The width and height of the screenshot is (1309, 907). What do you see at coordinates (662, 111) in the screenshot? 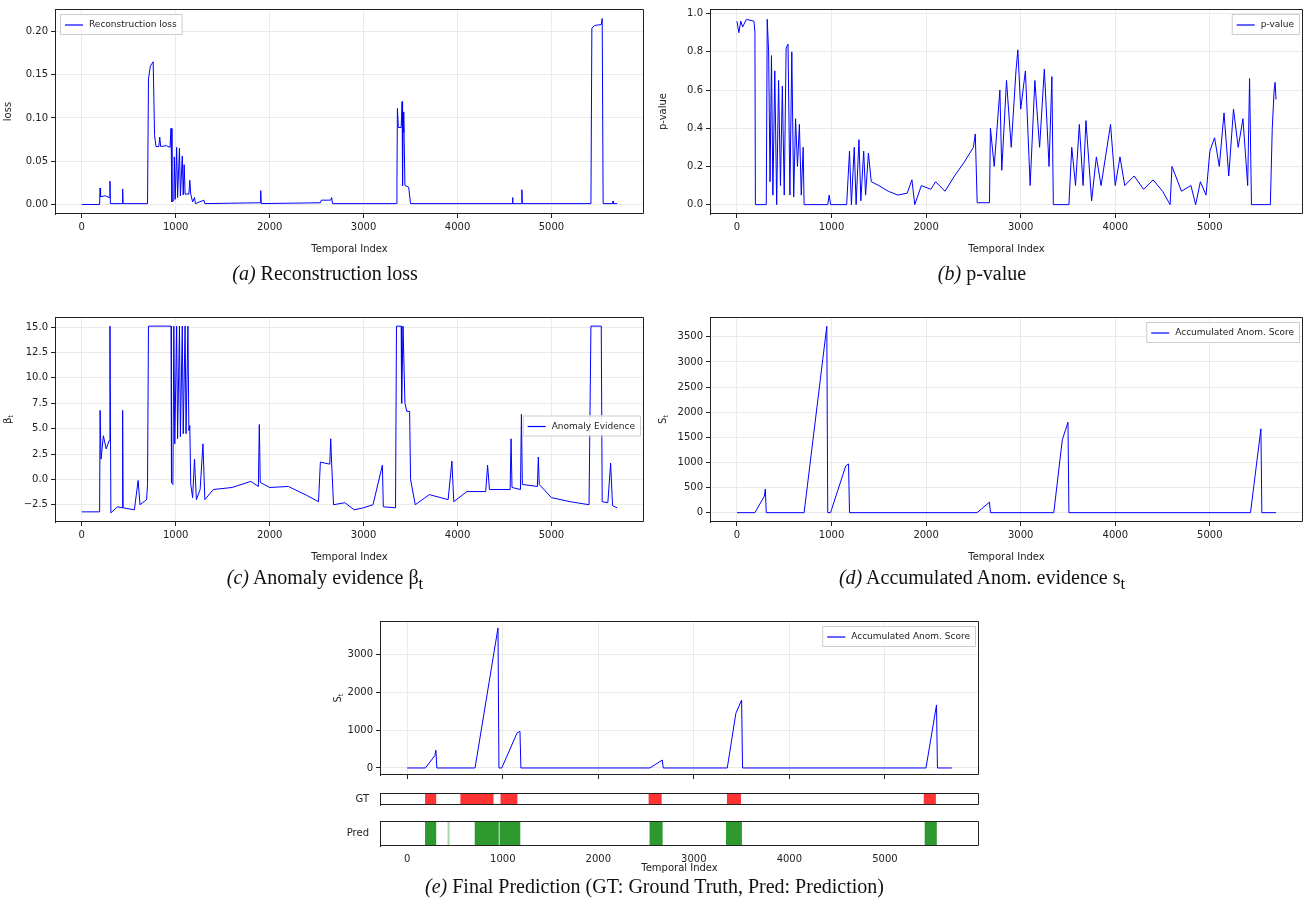
I see `y-axis-title: p-value` at bounding box center [662, 111].